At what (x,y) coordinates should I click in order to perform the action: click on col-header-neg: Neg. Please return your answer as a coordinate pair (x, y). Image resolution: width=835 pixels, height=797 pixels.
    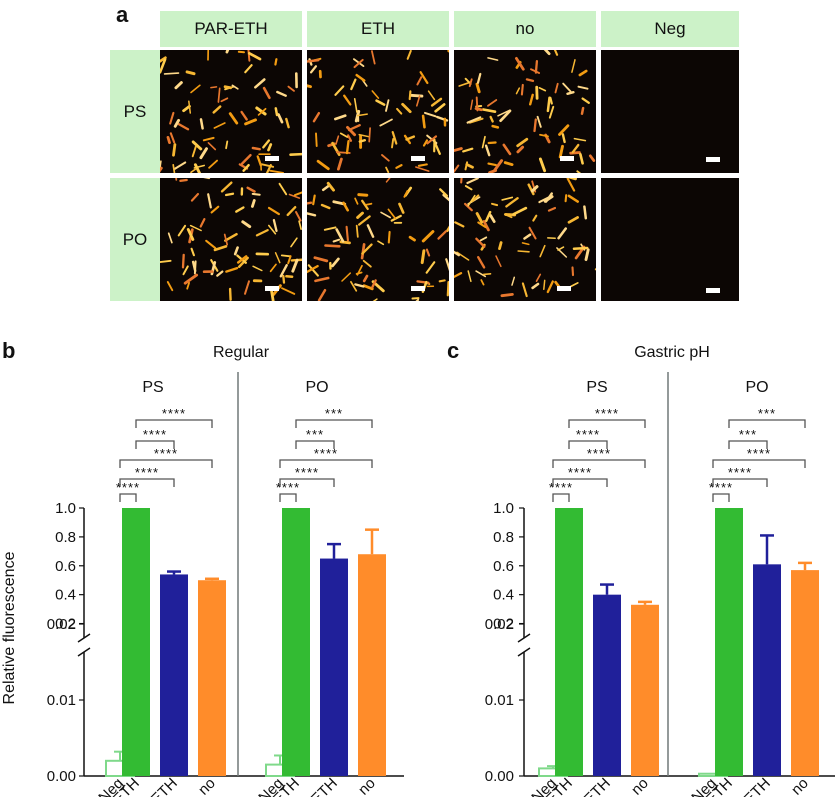
    Looking at the image, I should click on (670, 29).